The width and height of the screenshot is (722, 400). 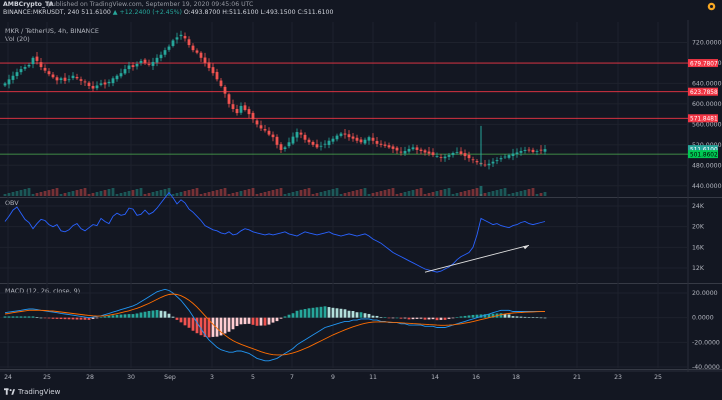 I want to click on time-tick-label: 18, so click(x=516, y=377).